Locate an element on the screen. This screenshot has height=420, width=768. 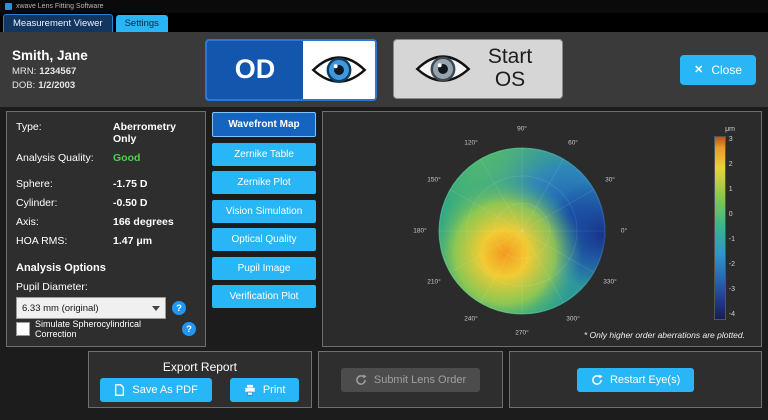
quality-label: Analysis Quality: is located at coordinates (55, 158).